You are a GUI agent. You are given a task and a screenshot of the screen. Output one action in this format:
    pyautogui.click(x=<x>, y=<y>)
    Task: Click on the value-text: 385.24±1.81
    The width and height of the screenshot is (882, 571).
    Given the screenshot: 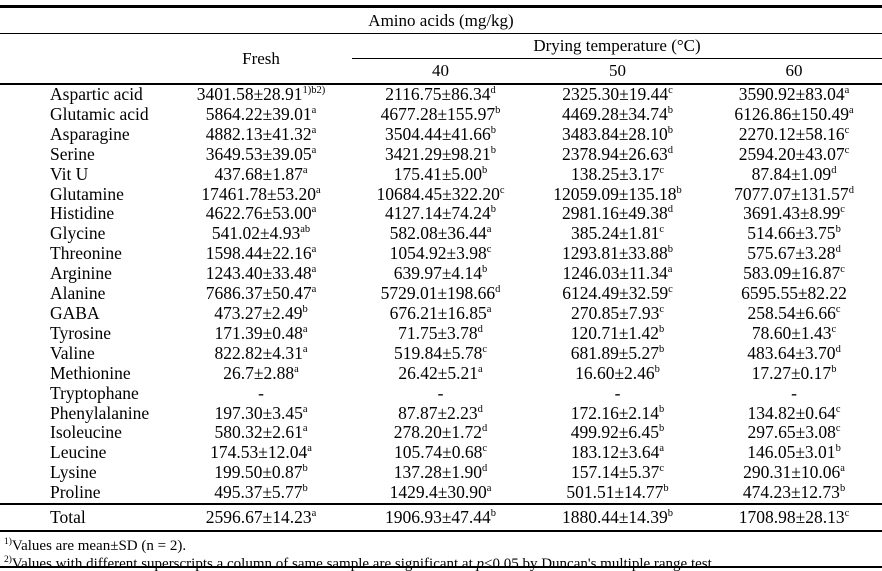 What is the action you would take?
    pyautogui.click(x=615, y=233)
    